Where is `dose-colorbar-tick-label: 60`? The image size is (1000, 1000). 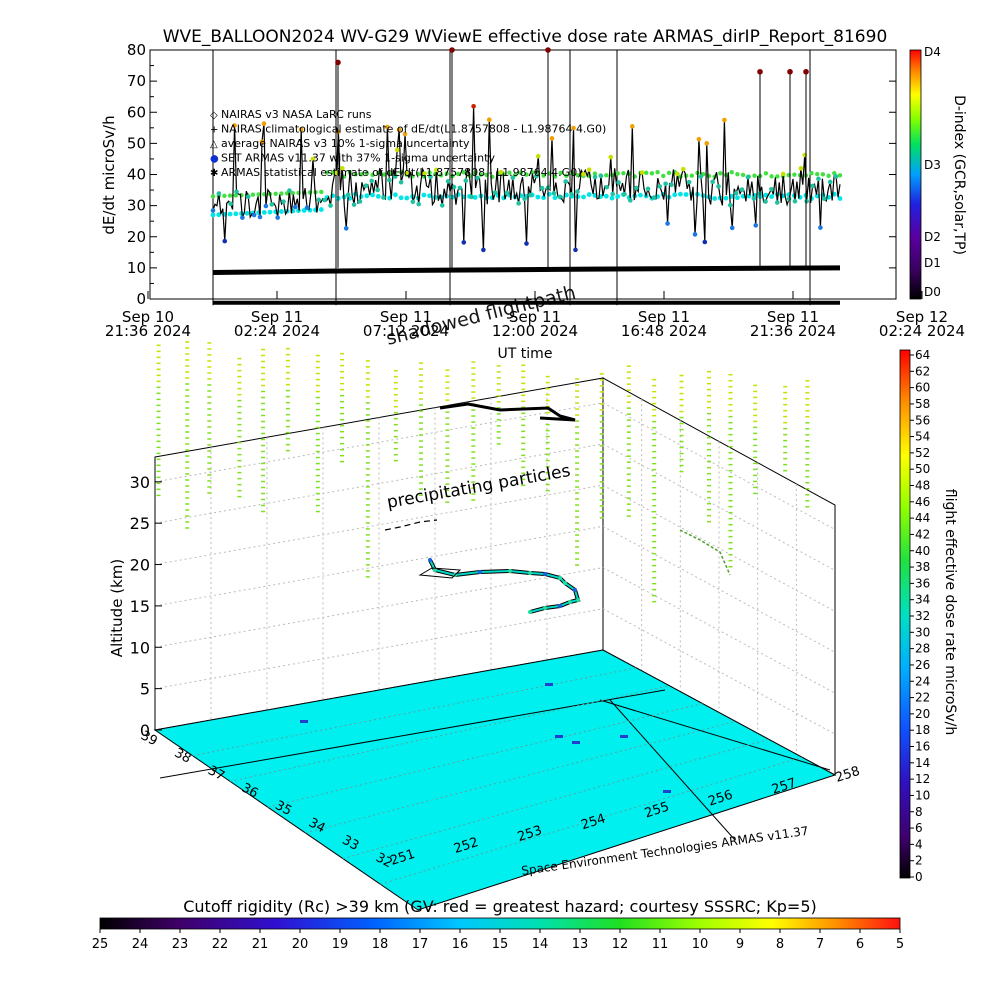
dose-colorbar-tick-label: 60 is located at coordinates (922, 388).